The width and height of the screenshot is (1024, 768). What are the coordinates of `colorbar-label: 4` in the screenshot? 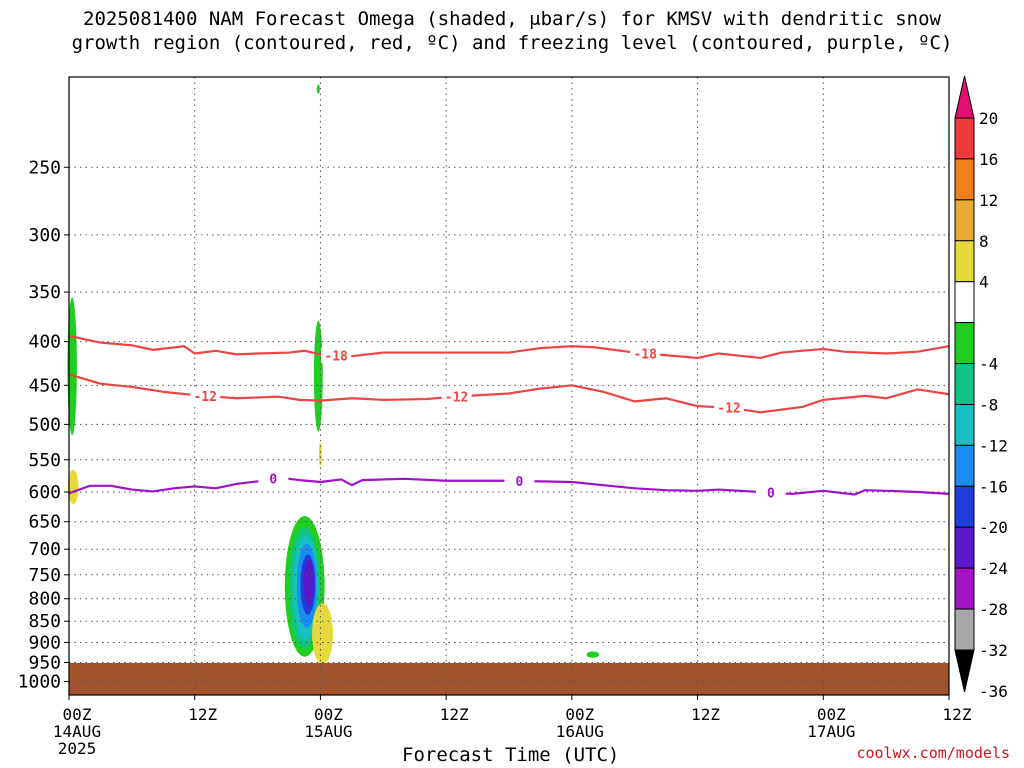 It's located at (984, 282).